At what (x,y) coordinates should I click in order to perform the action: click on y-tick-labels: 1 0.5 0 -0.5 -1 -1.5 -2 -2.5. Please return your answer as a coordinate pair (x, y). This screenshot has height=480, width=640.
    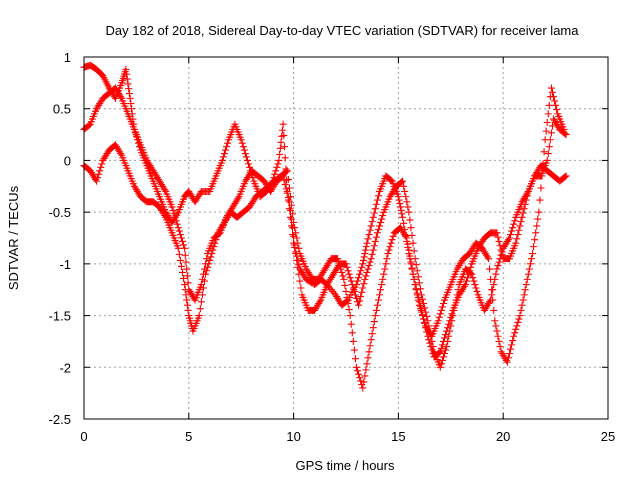
    Looking at the image, I should click on (60, 238).